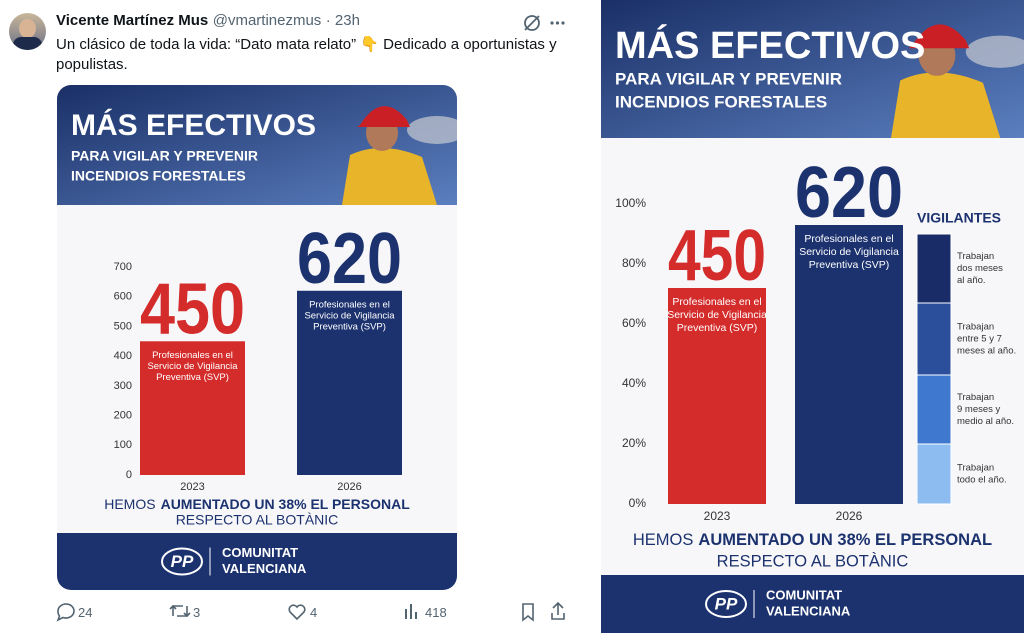 Image resolution: width=1024 pixels, height=633 pixels. I want to click on stack-title: VIGILANTES, so click(959, 218).